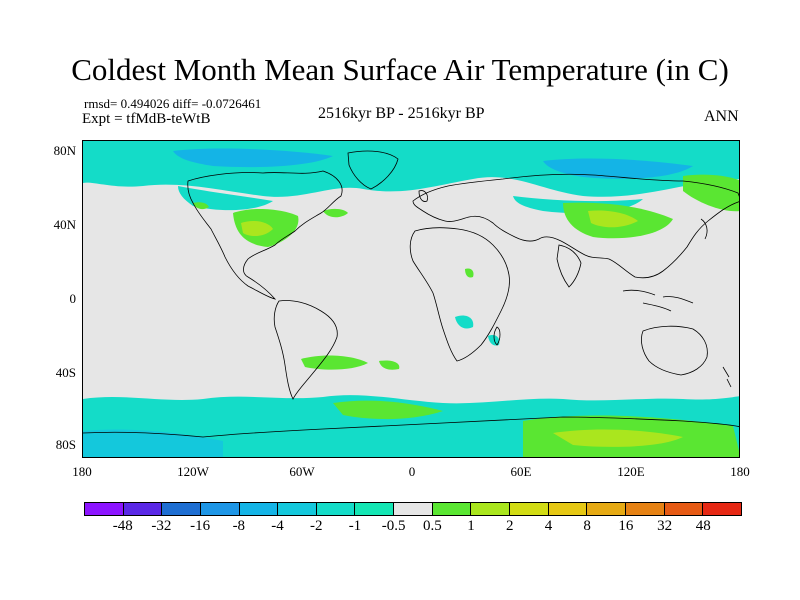  What do you see at coordinates (161, 526) in the screenshot?
I see `colorbar-label: -32` at bounding box center [161, 526].